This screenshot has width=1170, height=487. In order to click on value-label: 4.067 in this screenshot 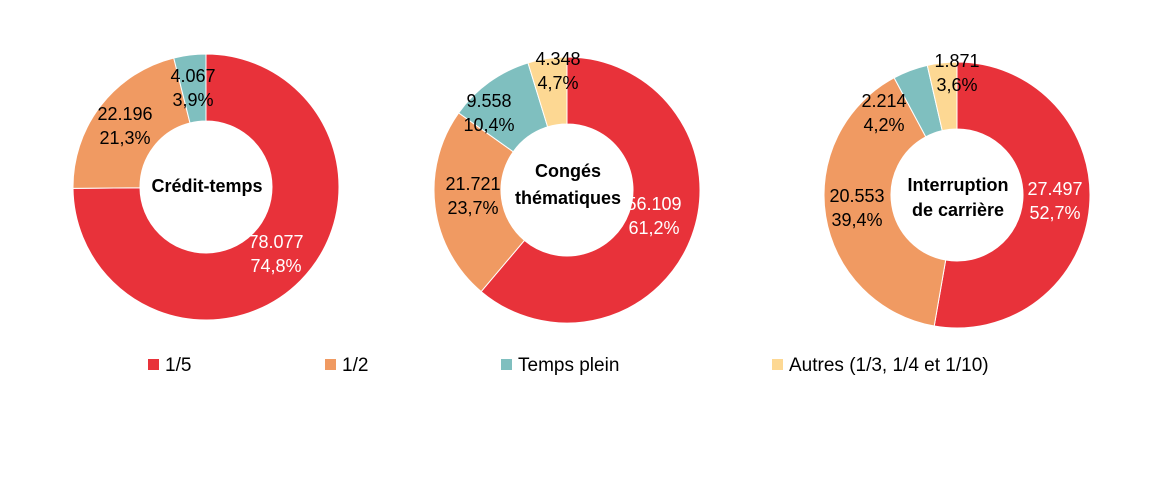, I will do `click(192, 76)`.